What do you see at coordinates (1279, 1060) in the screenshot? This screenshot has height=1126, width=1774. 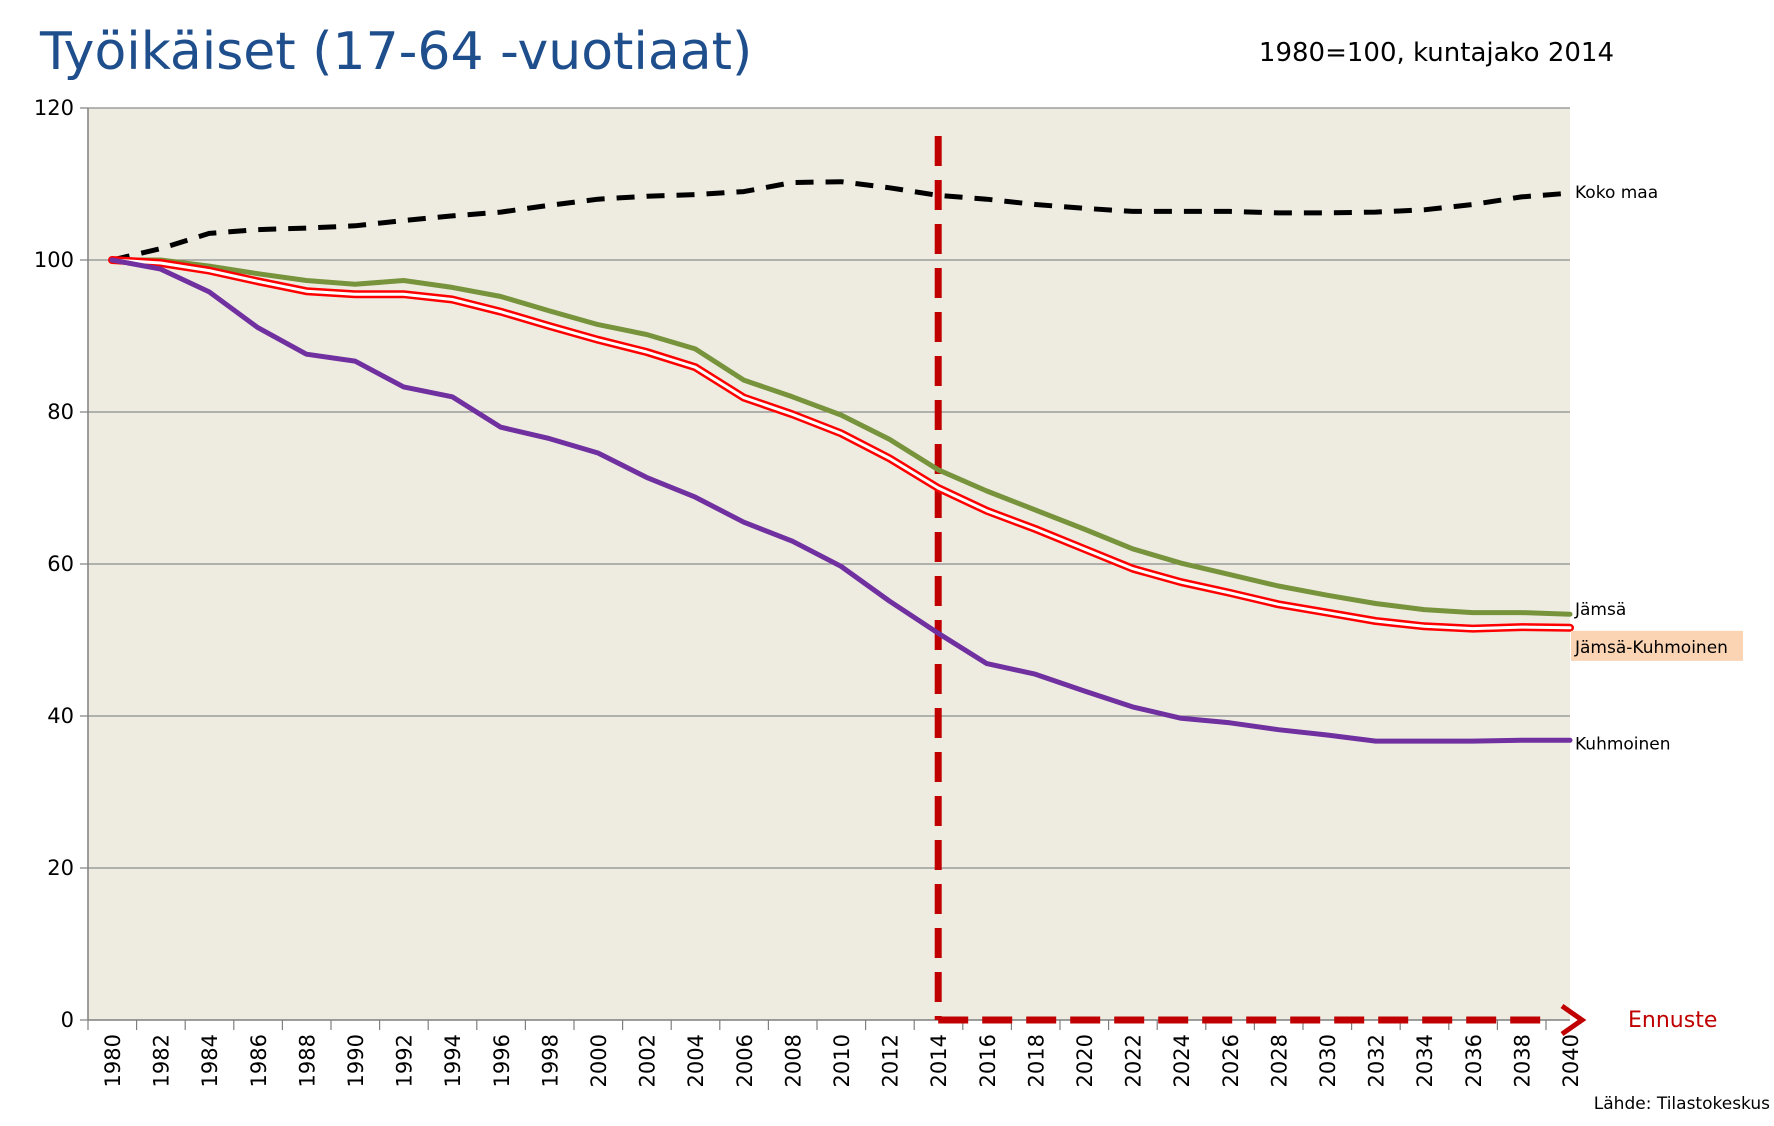 I see `x-tick-label: 2028` at bounding box center [1279, 1060].